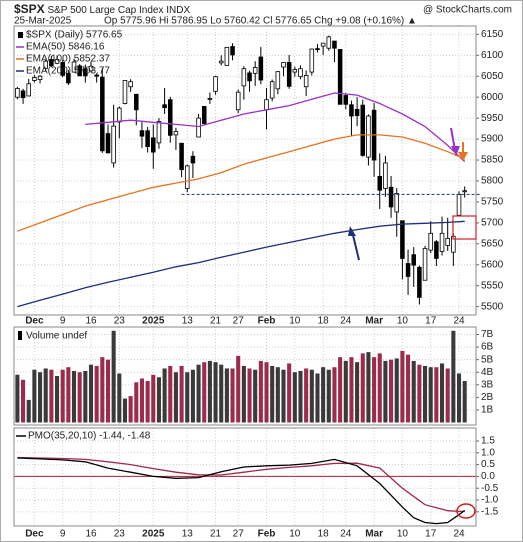 The width and height of the screenshot is (523, 542). I want to click on legend-label: EMA(100) 5852.37, so click(68, 59).